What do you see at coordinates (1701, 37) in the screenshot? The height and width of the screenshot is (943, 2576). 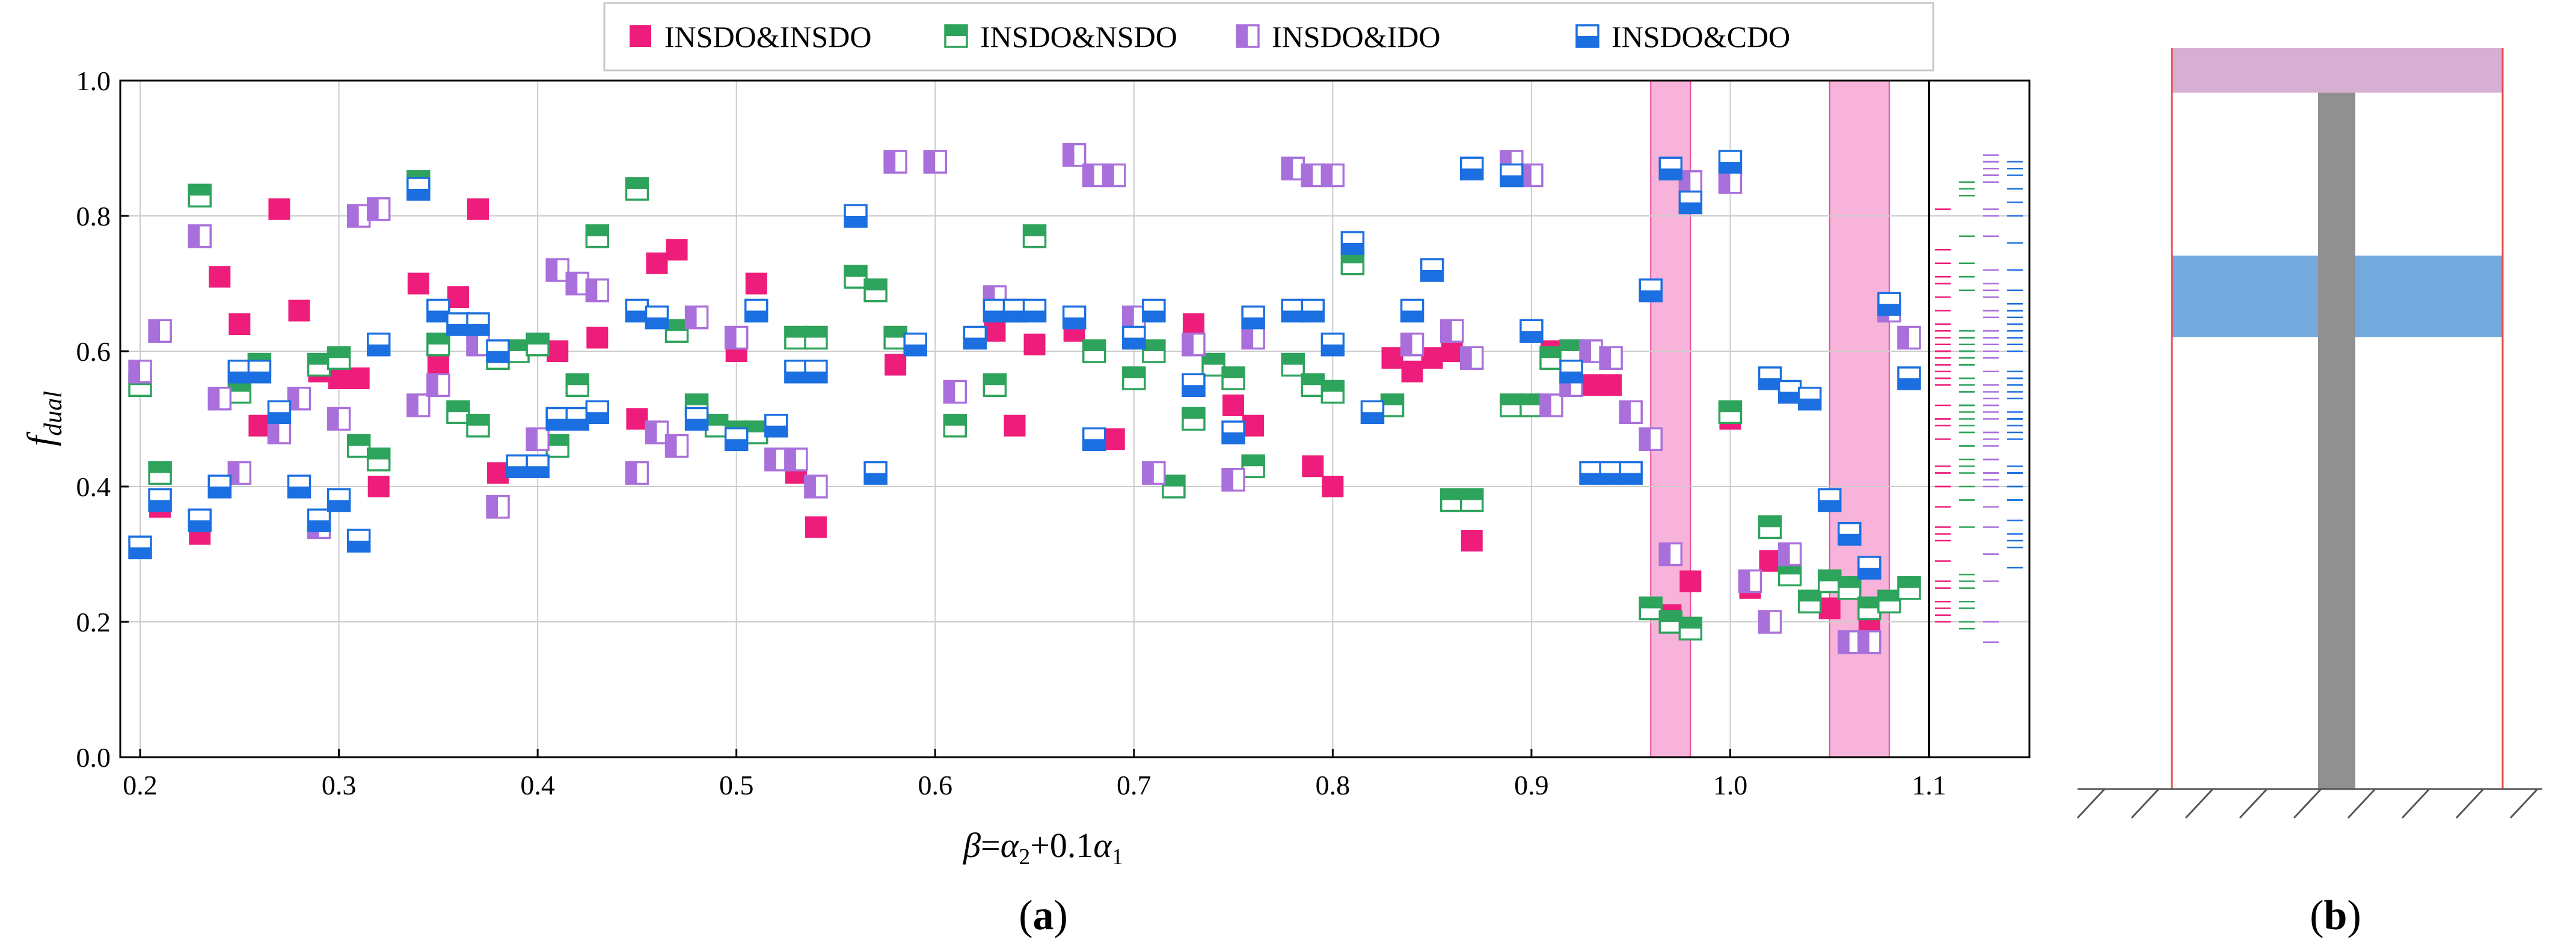 I see `legend-label: INSDO&CDO` at bounding box center [1701, 37].